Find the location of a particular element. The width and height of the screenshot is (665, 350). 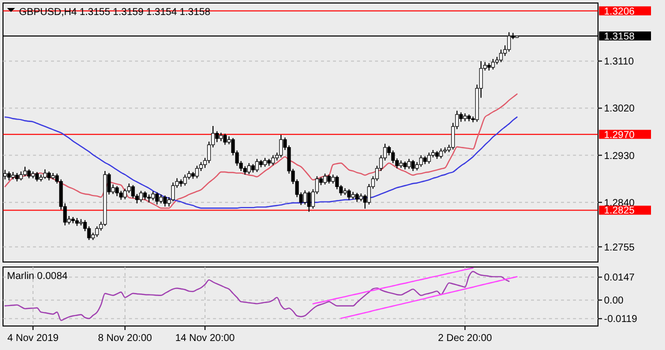

y-tick-label: 1.3020 is located at coordinates (620, 109).